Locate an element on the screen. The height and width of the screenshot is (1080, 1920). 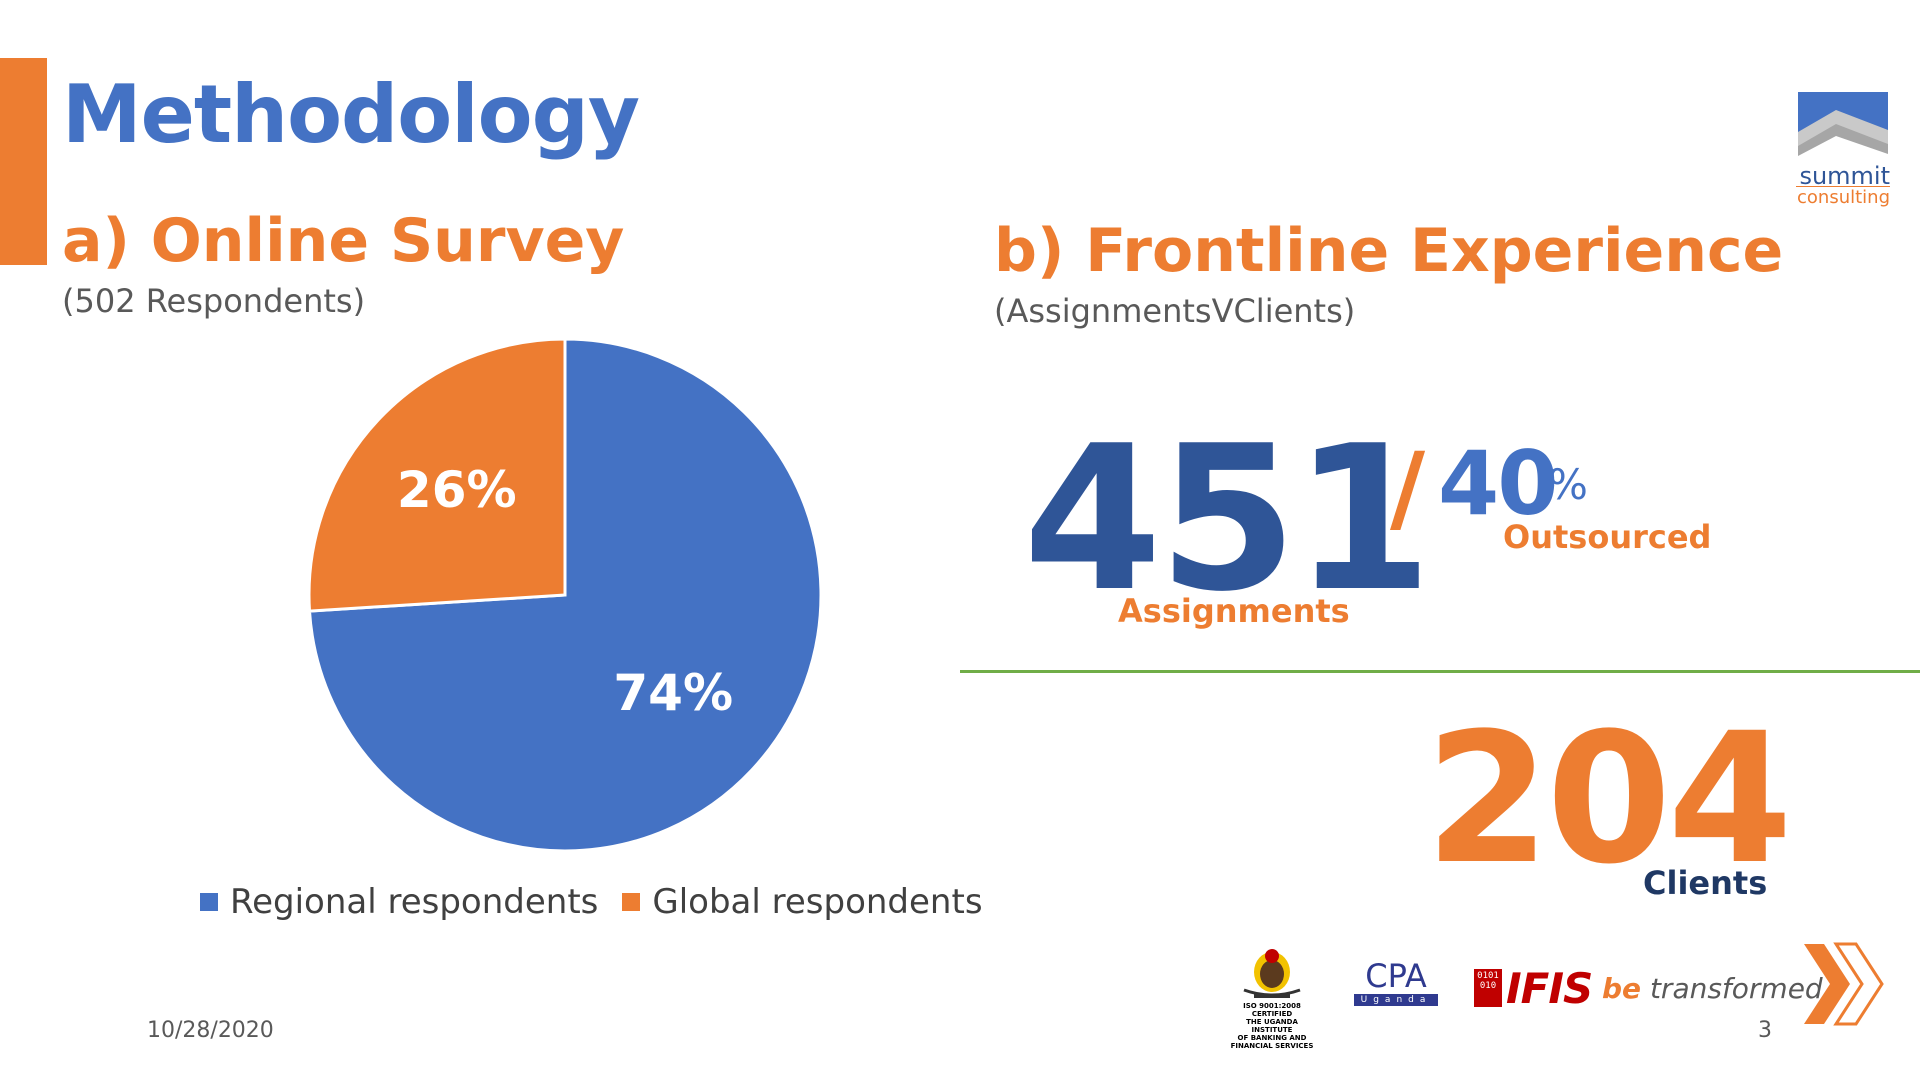
summit-logo-text: summit is located at coordinates (1844, 176).